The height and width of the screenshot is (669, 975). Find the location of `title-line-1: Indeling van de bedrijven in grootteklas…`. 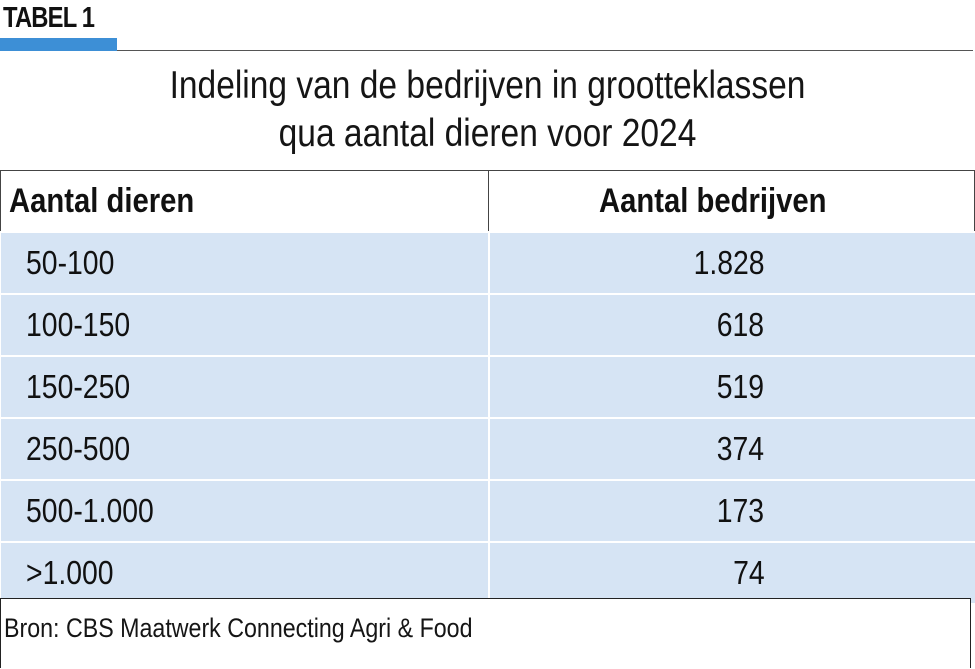

title-line-1: Indeling van de bedrijven in grootteklas… is located at coordinates (487, 85).